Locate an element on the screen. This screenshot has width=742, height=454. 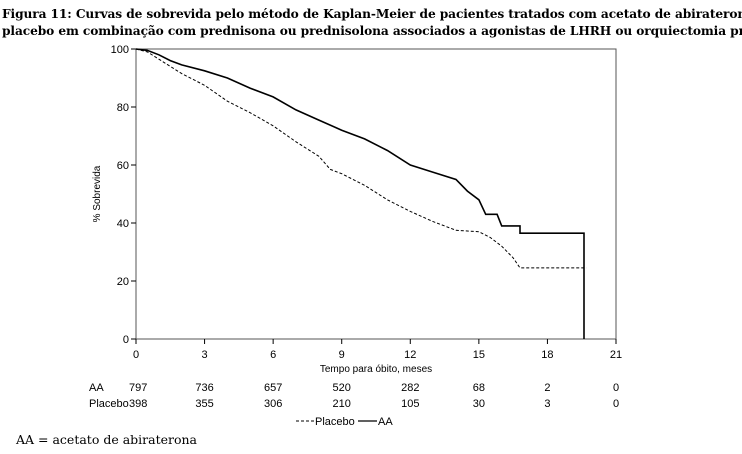
x-tick-label: 3 is located at coordinates (205, 355).